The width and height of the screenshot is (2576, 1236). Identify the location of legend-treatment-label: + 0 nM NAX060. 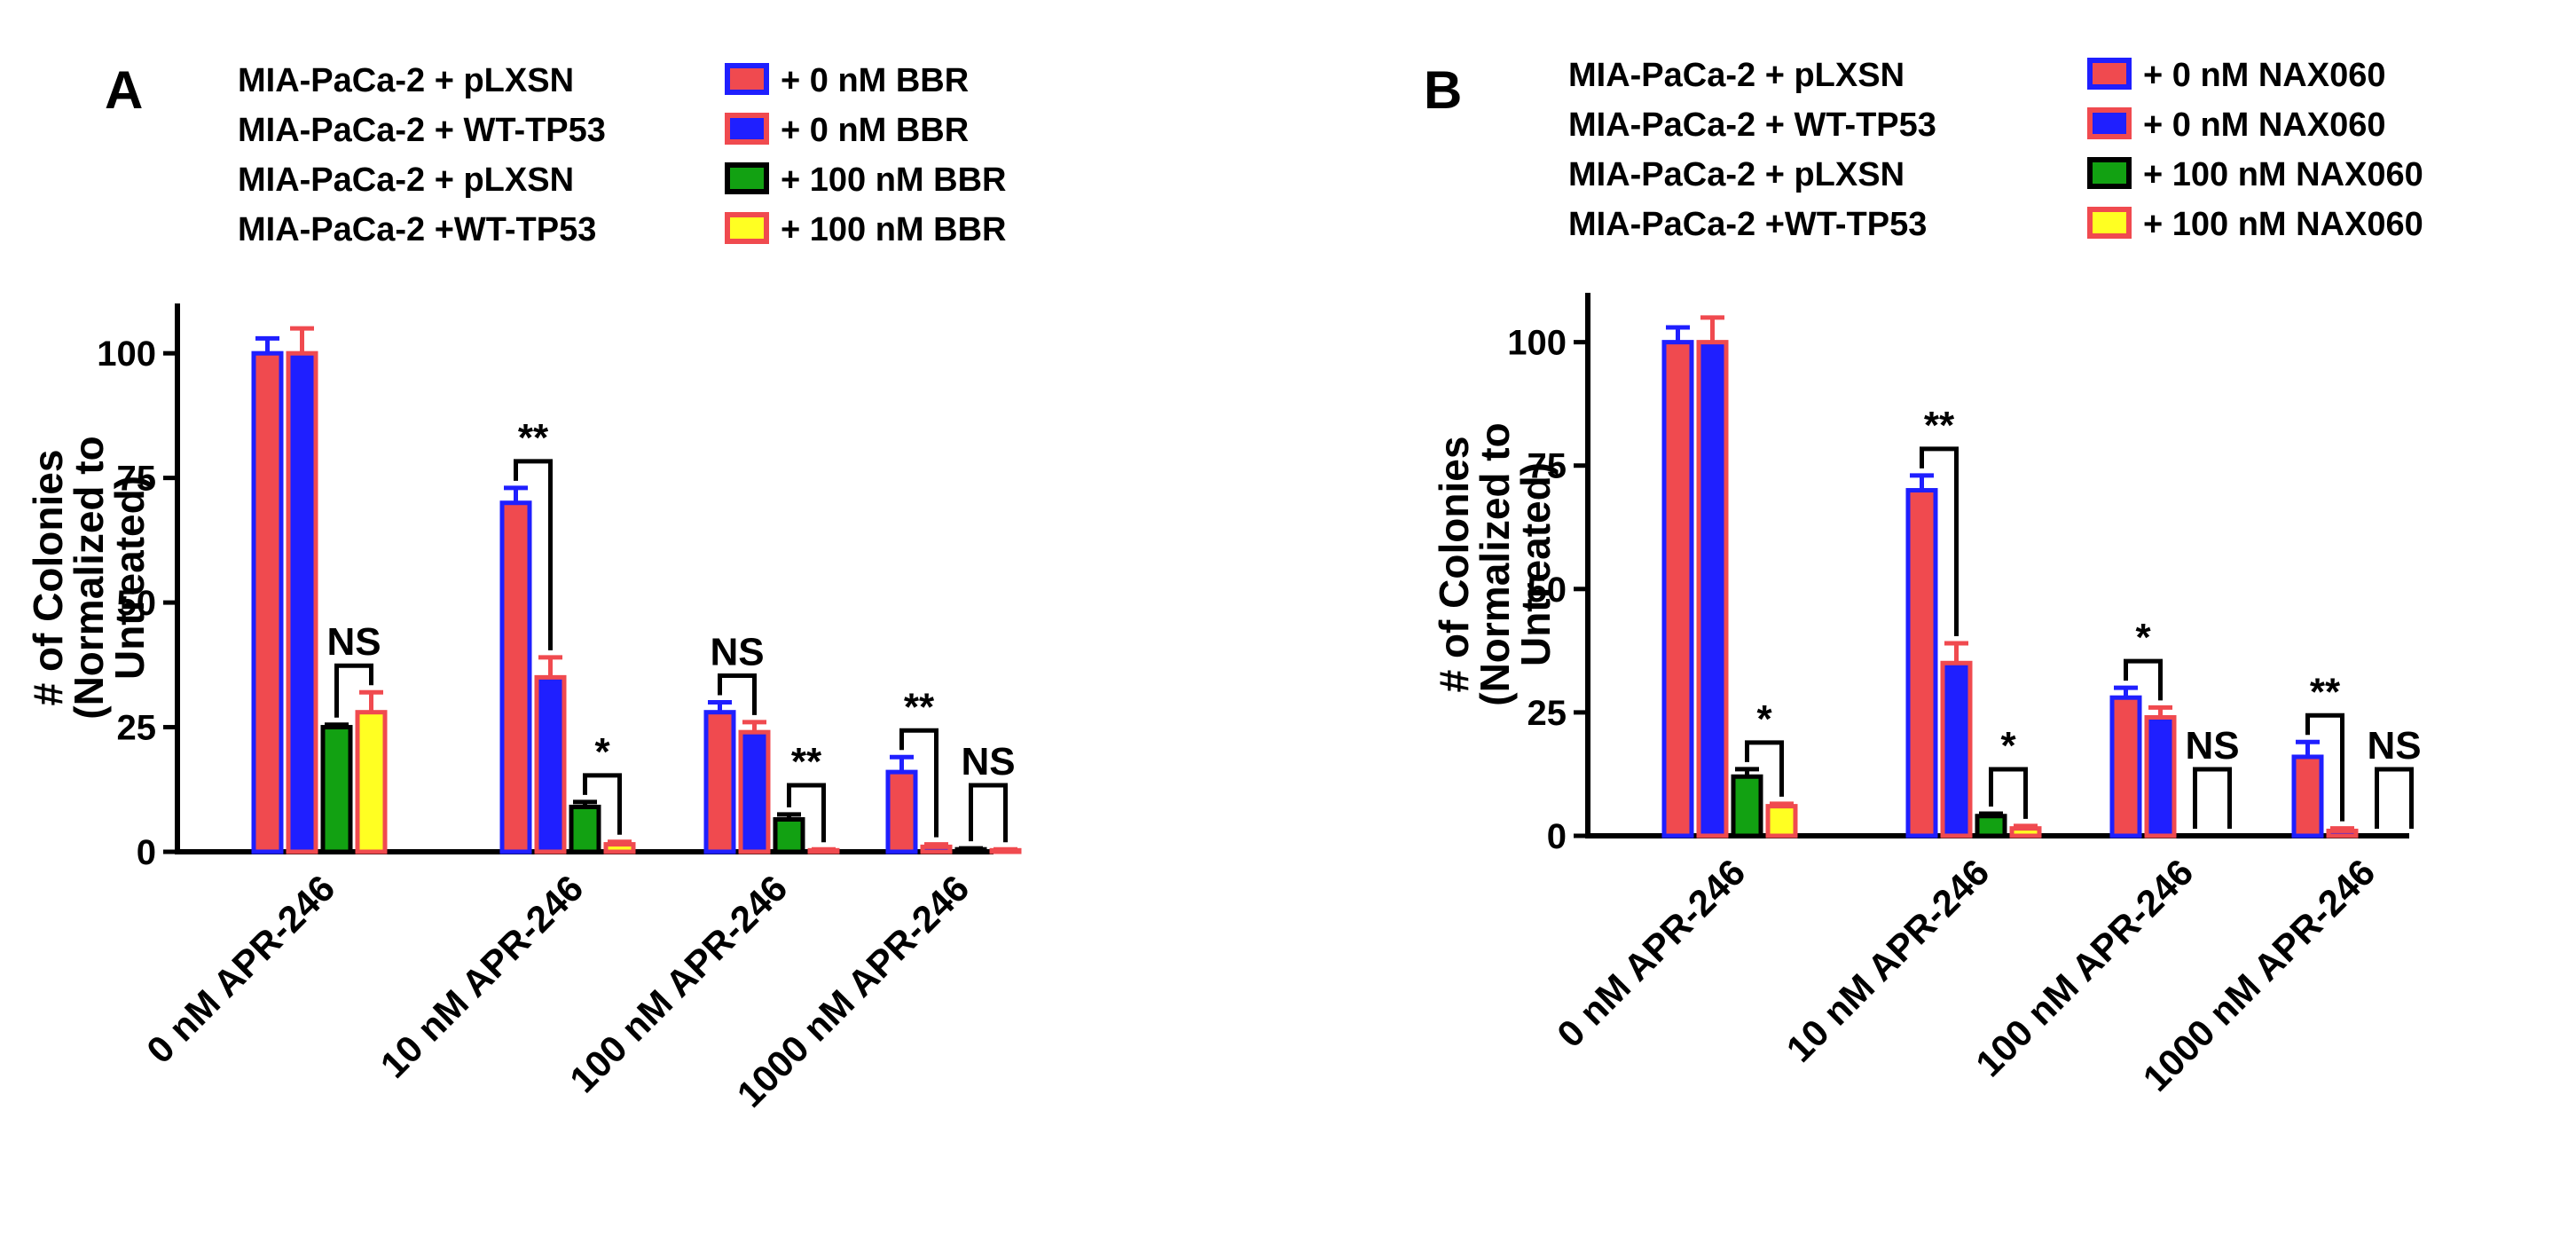
(2264, 125).